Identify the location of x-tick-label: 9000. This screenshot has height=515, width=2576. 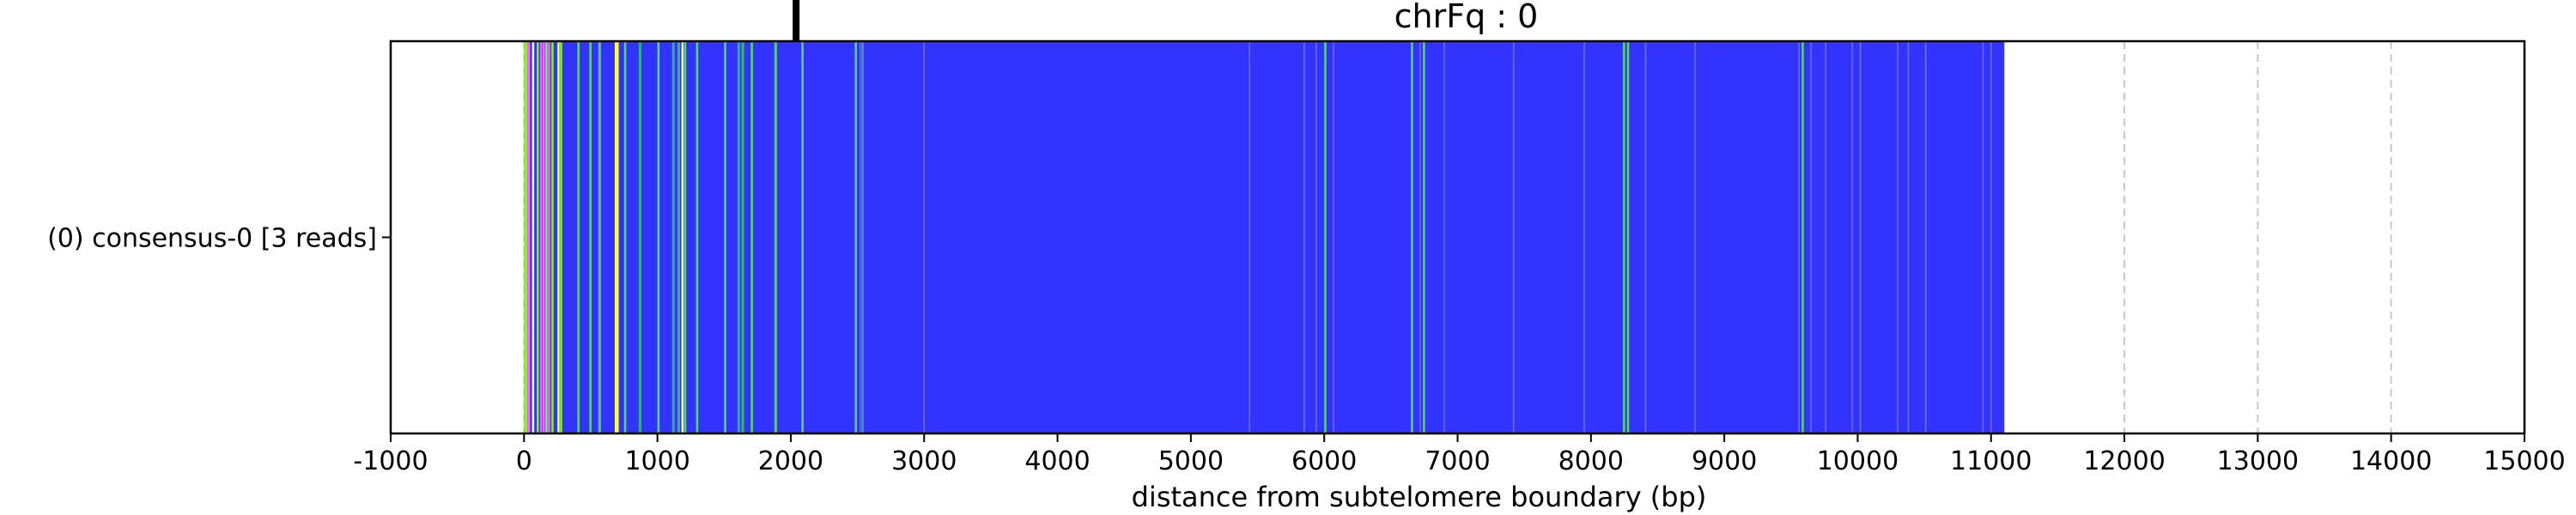
(1725, 461).